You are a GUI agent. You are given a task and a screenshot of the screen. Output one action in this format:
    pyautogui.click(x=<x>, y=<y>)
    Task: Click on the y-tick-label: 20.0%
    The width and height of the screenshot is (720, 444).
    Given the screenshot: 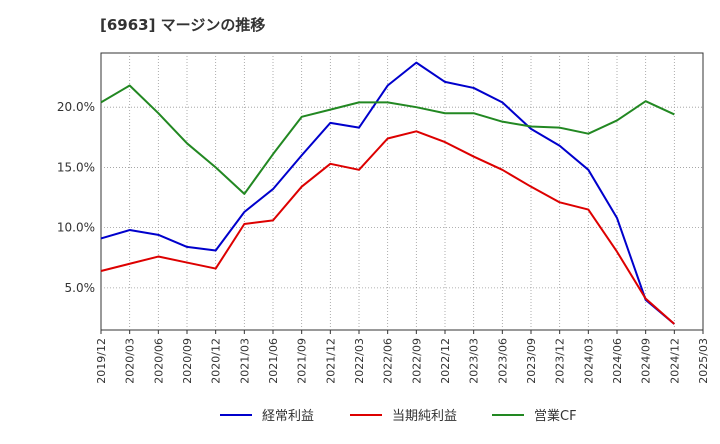 What is the action you would take?
    pyautogui.click(x=76, y=107)
    